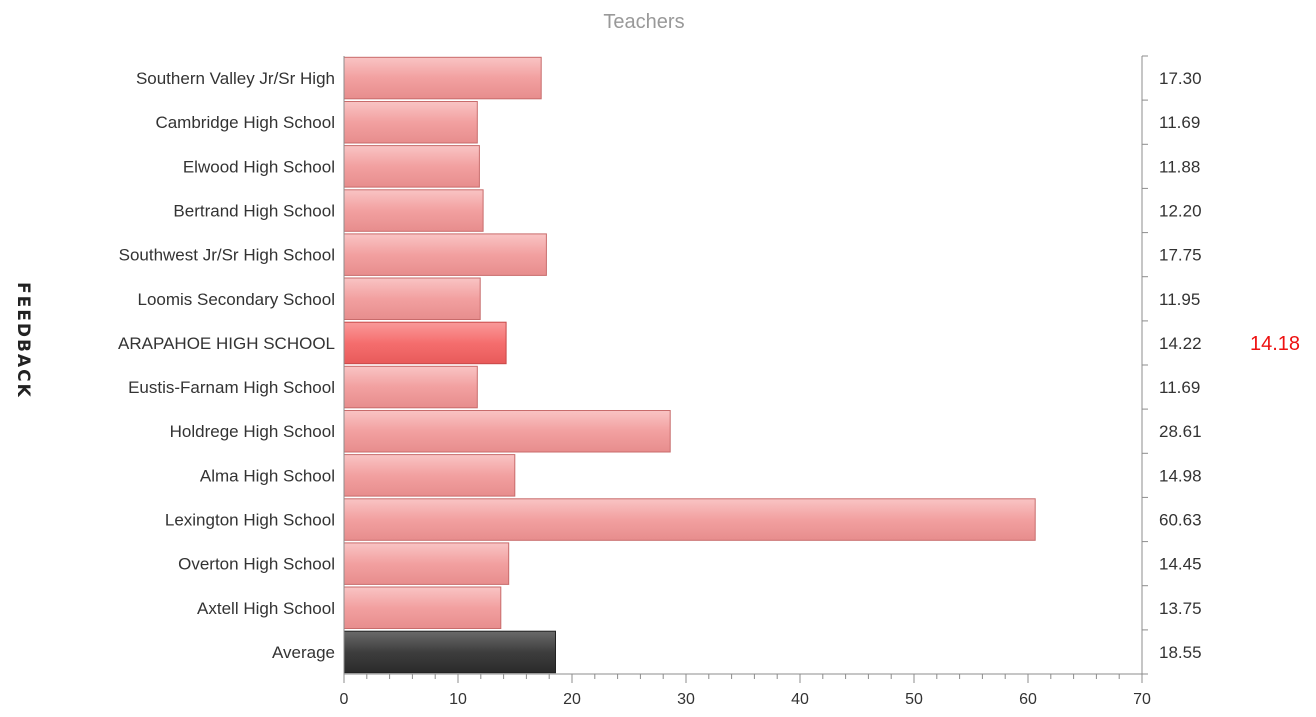 The height and width of the screenshot is (717, 1316). Describe the element at coordinates (1180, 255) in the screenshot. I see `value-label: 17.75` at that location.